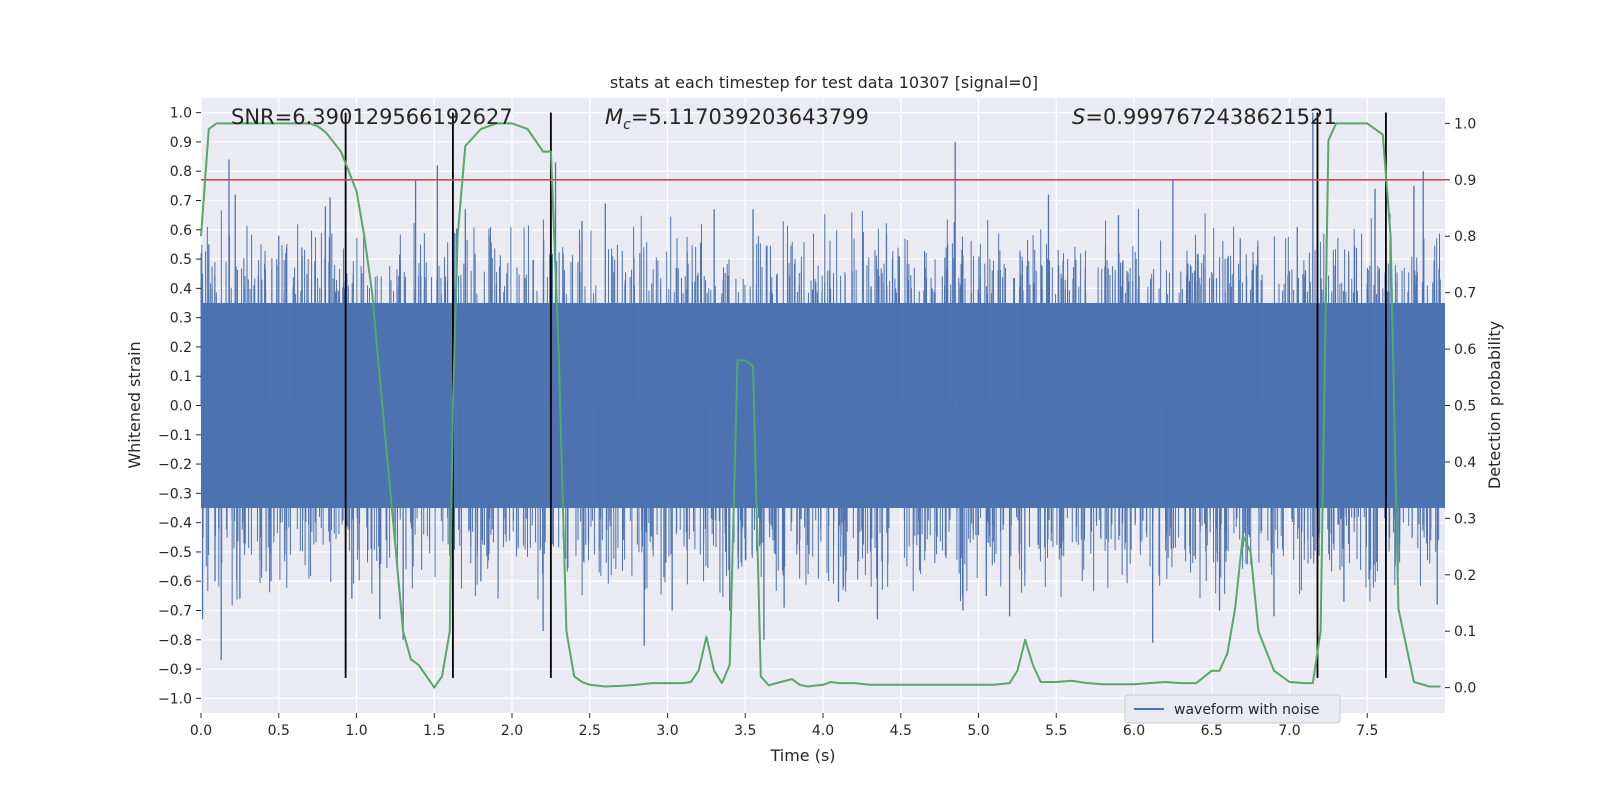 The width and height of the screenshot is (1600, 800). I want to click on x-tick-label: 2.5, so click(590, 731).